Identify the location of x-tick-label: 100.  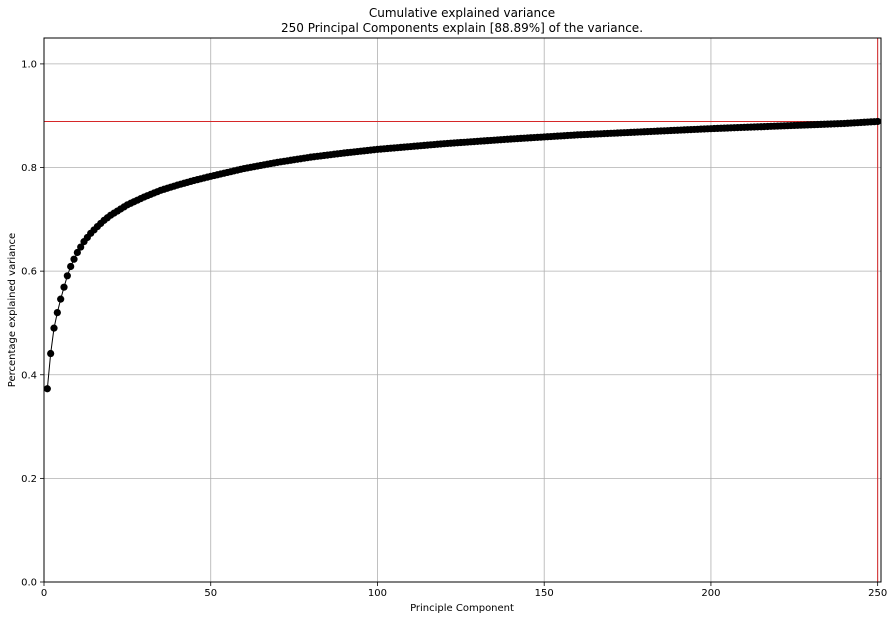
(377, 593).